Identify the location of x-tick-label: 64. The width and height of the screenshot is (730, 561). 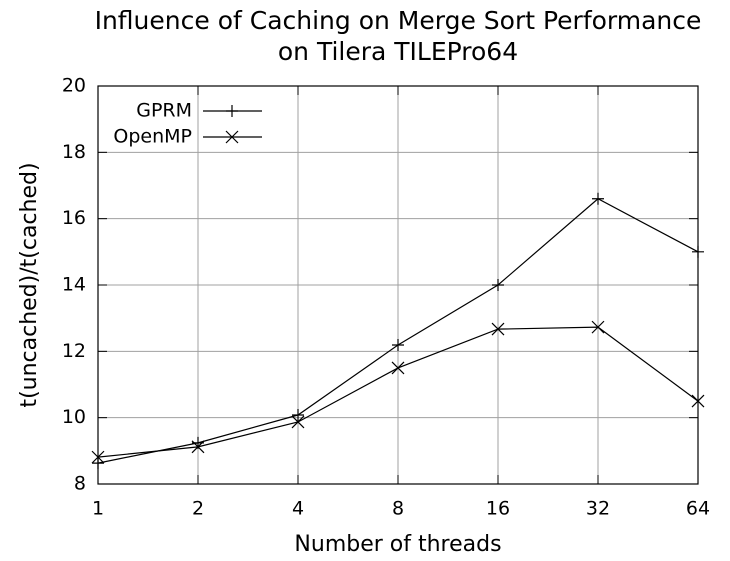
(698, 509).